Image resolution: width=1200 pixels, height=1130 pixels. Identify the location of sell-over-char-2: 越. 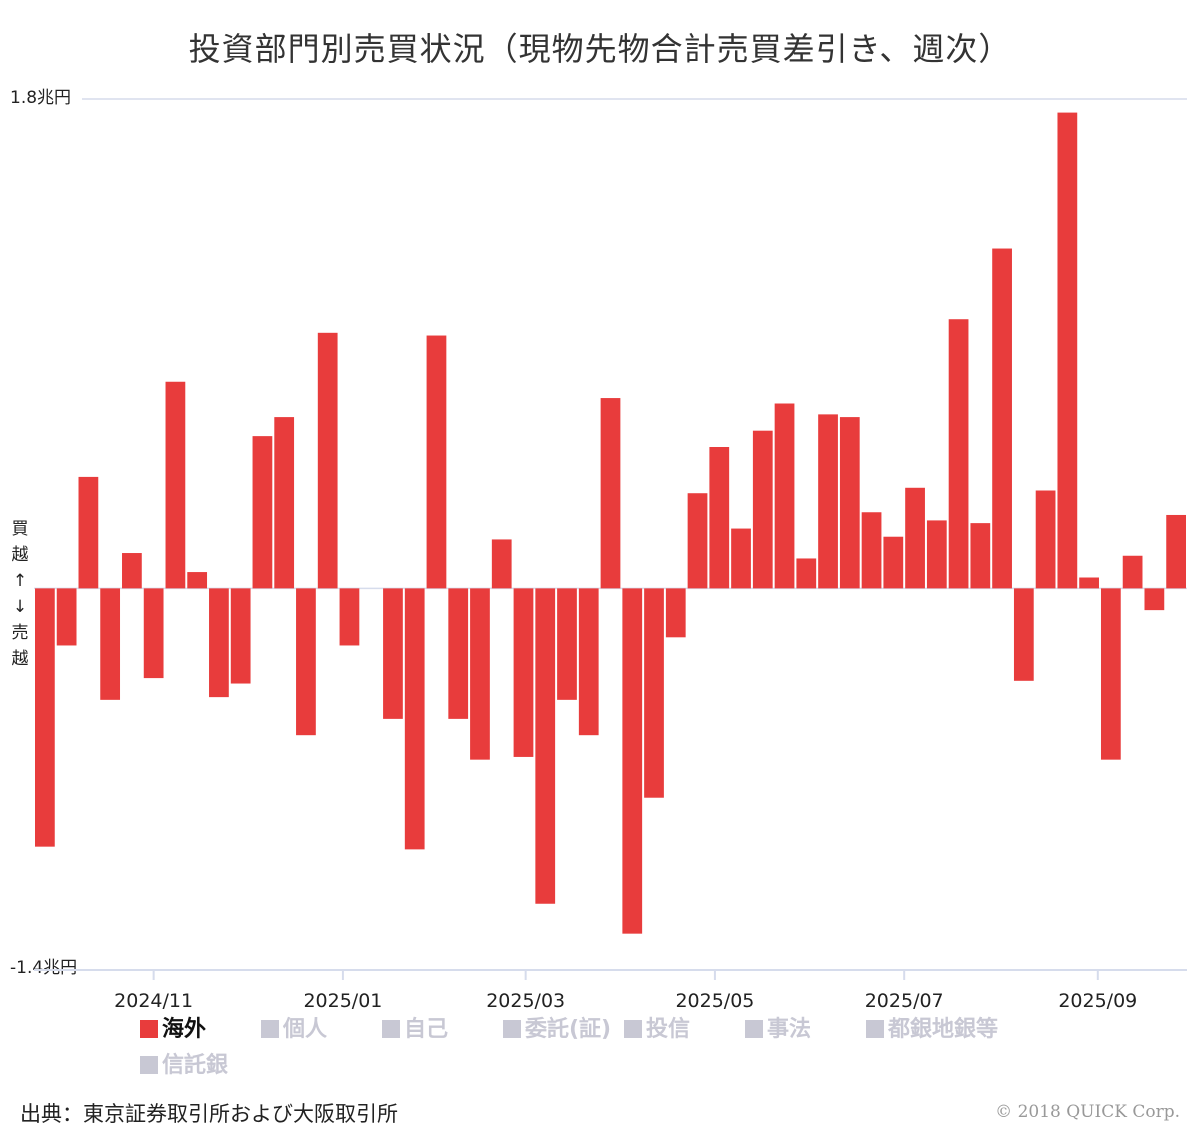
(20, 659).